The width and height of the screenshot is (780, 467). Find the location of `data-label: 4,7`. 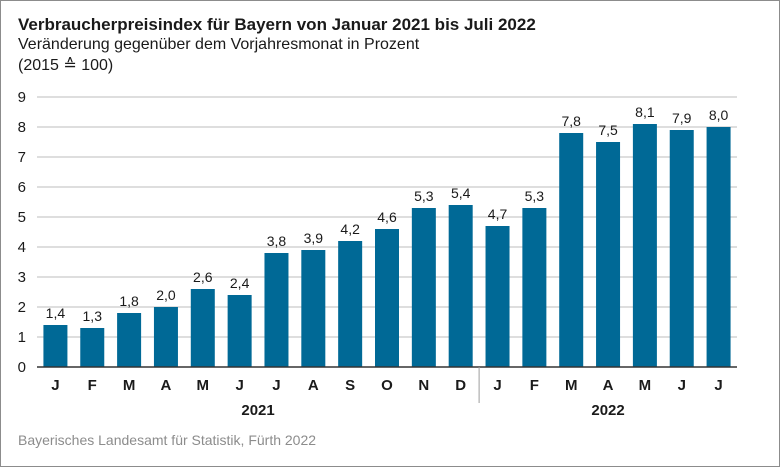

data-label: 4,7 is located at coordinates (498, 214).